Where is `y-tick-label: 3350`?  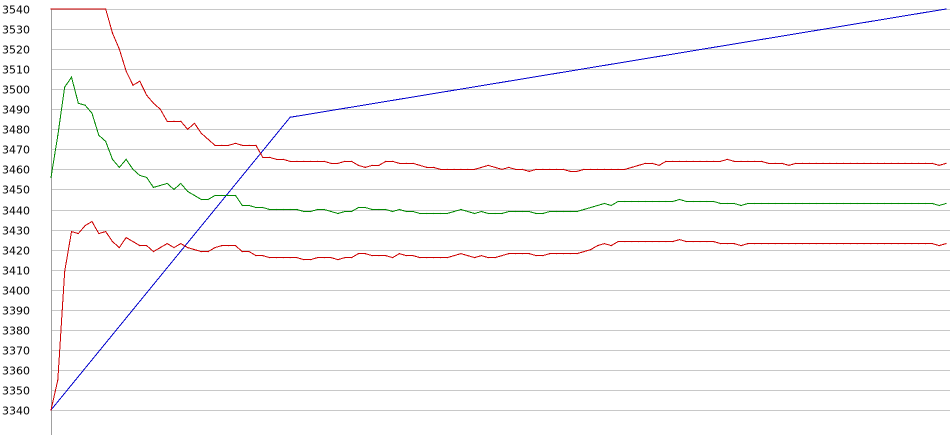 y-tick-label: 3350 is located at coordinates (16, 391).